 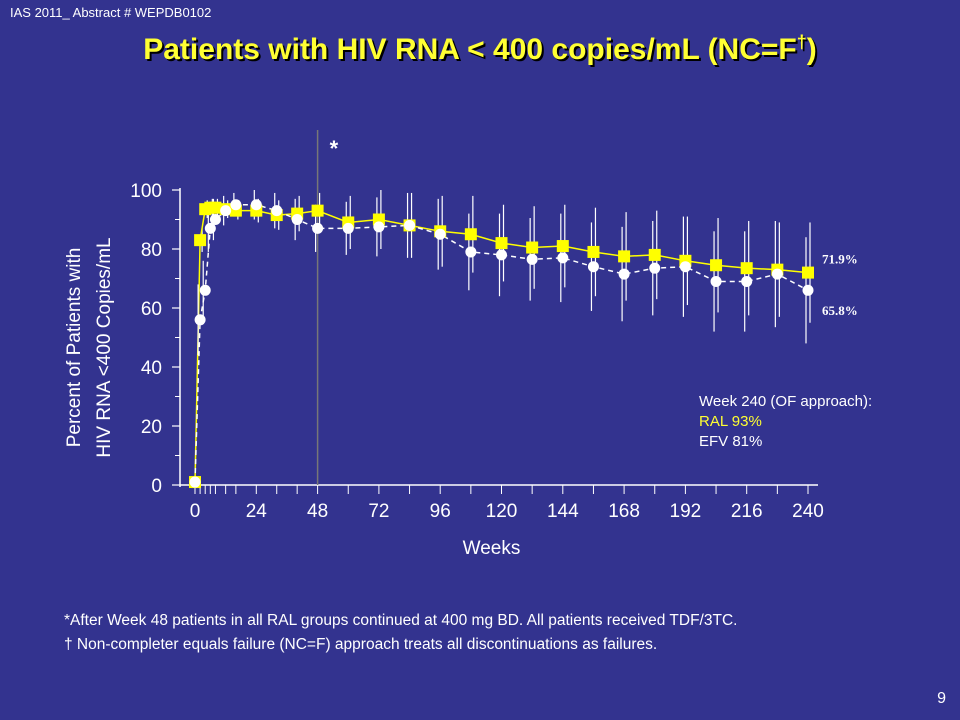 I want to click on x-tick-label: 72, so click(x=378, y=511).